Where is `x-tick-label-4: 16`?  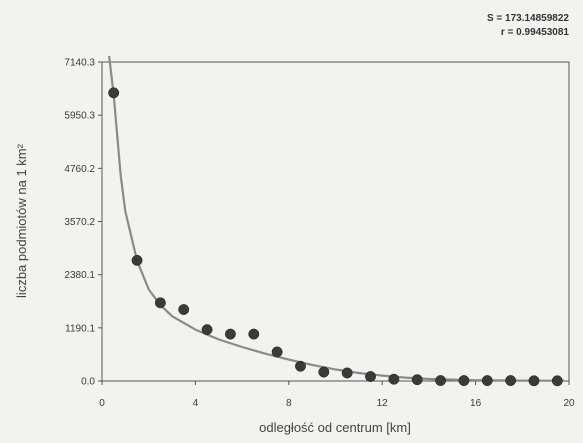
x-tick-label-4: 16 is located at coordinates (476, 403).